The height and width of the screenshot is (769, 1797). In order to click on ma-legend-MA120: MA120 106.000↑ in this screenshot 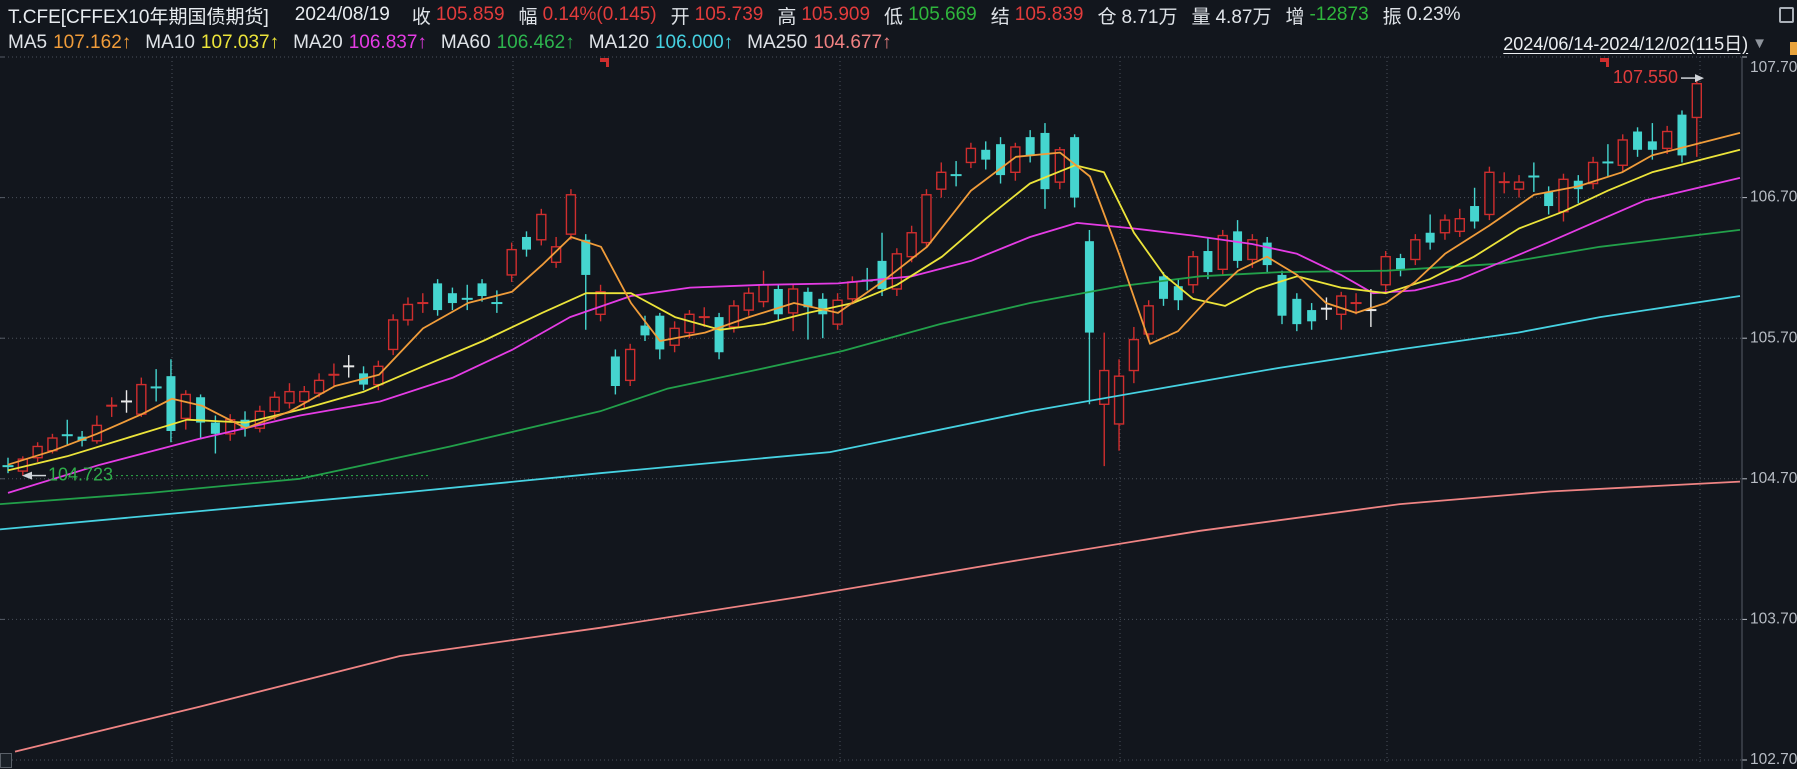, I will do `click(661, 42)`.